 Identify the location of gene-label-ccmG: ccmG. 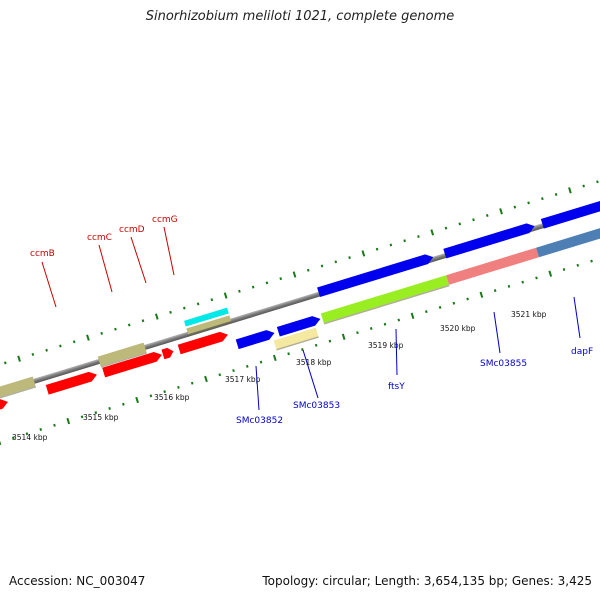
(165, 220).